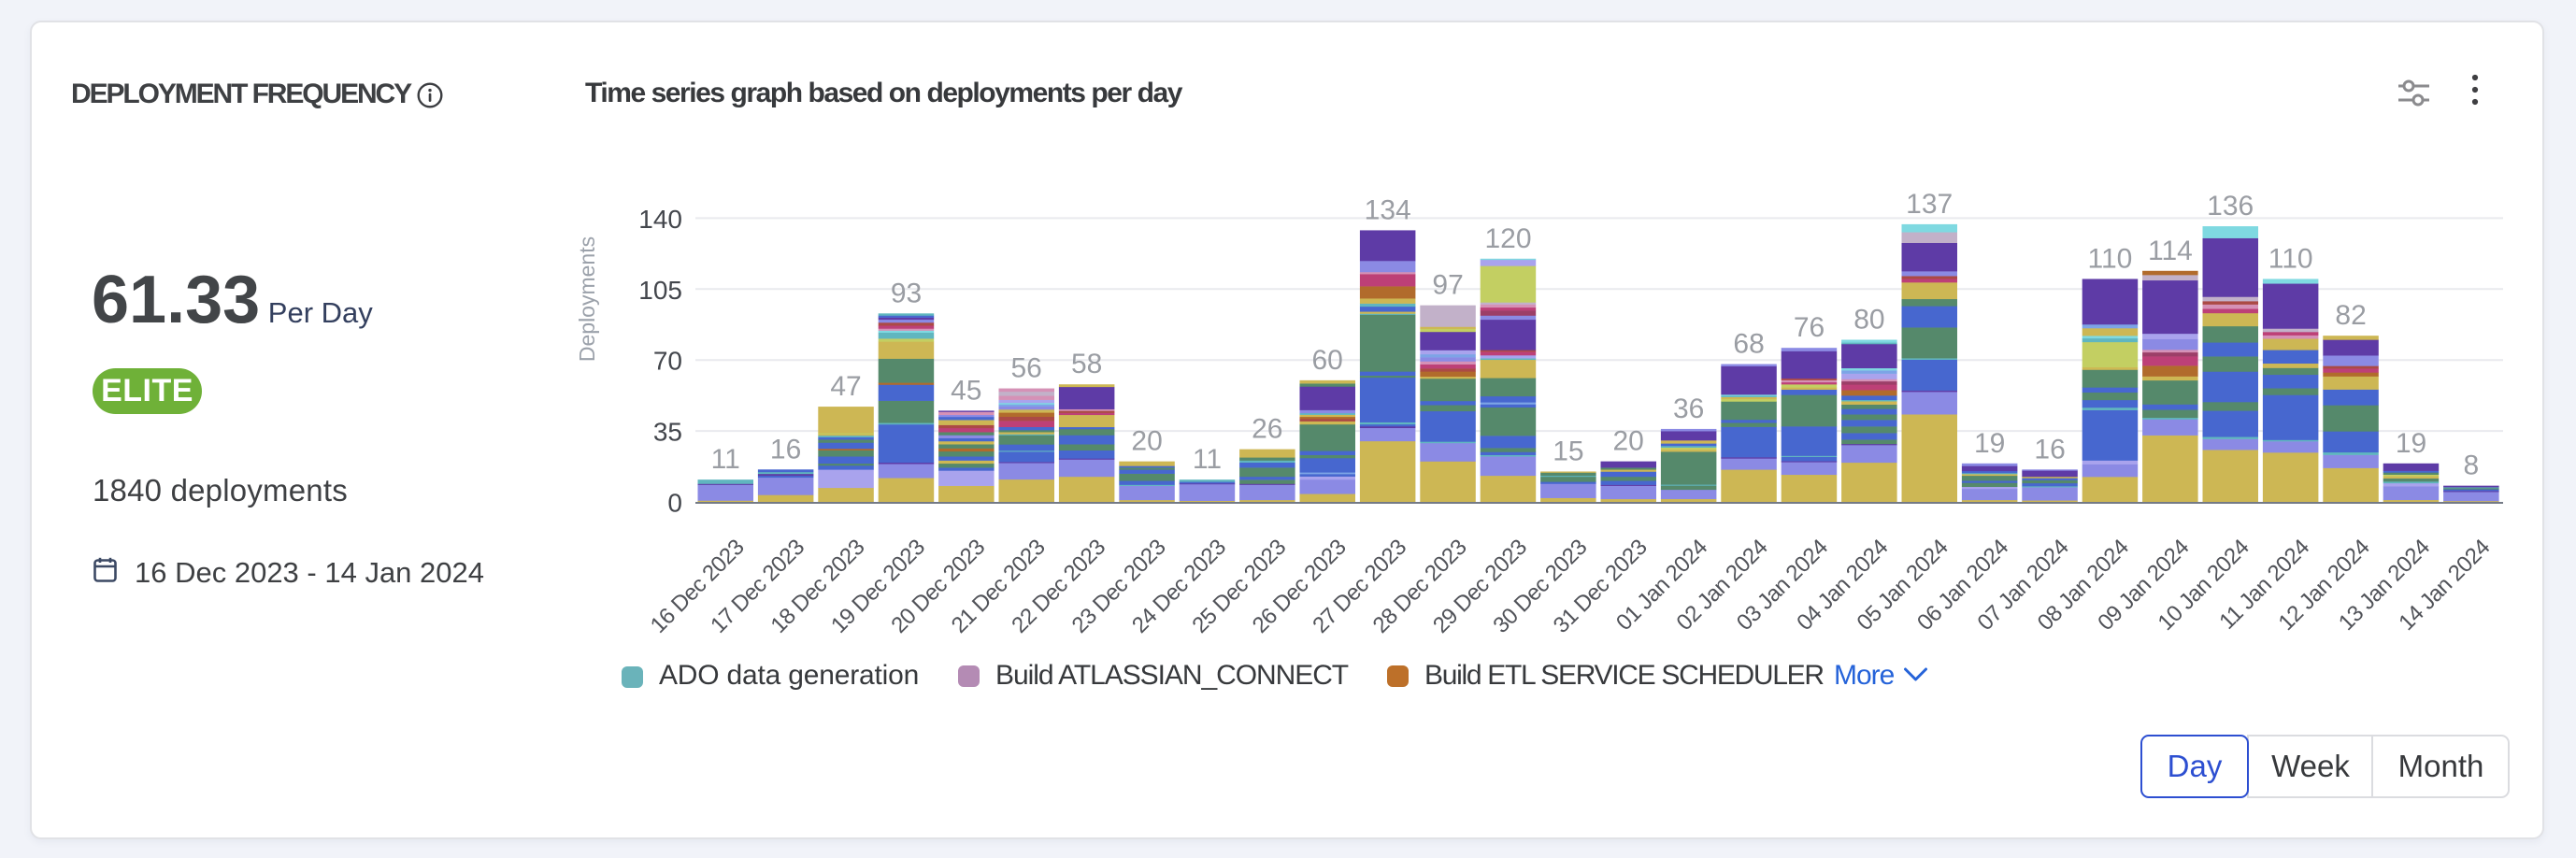  What do you see at coordinates (1748, 345) in the screenshot?
I see `svg-text: 68` at bounding box center [1748, 345].